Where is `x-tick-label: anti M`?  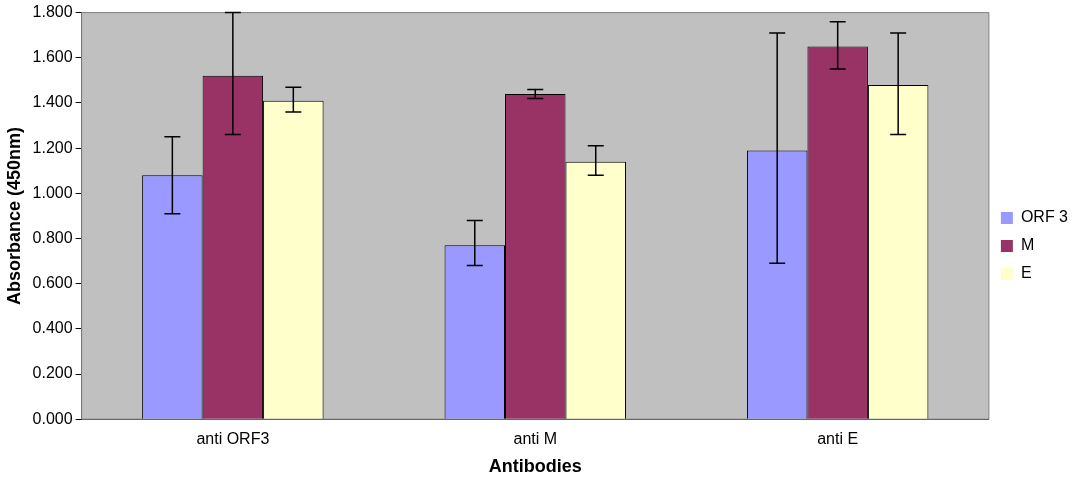 x-tick-label: anti M is located at coordinates (535, 439).